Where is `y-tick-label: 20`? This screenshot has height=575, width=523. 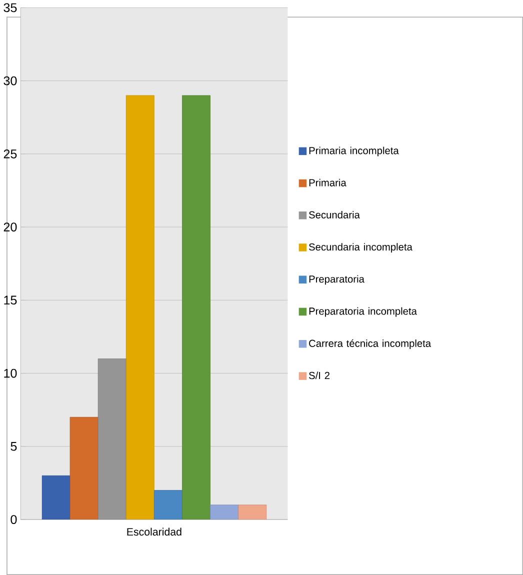 y-tick-label: 20 is located at coordinates (10, 227).